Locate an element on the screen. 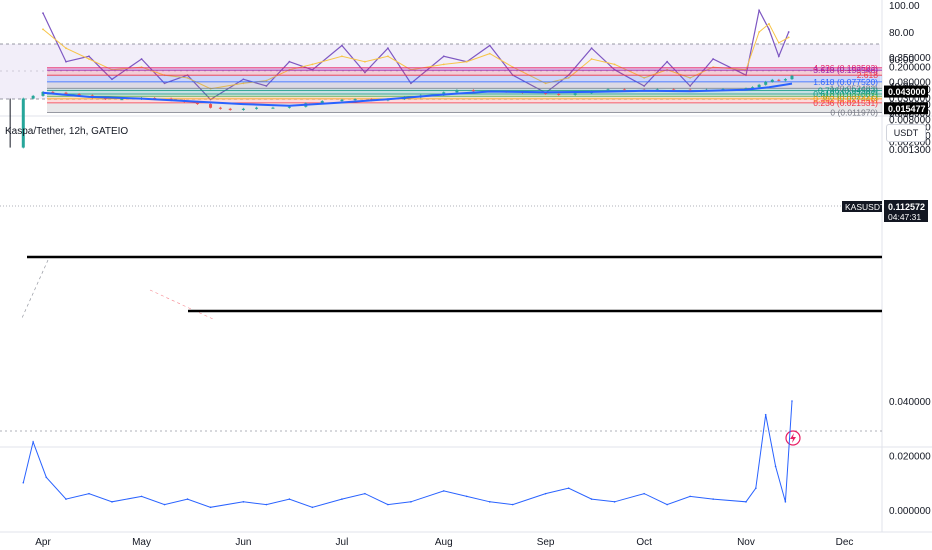 This screenshot has height=550, width=932. time-tick-label: Aug is located at coordinates (444, 542).